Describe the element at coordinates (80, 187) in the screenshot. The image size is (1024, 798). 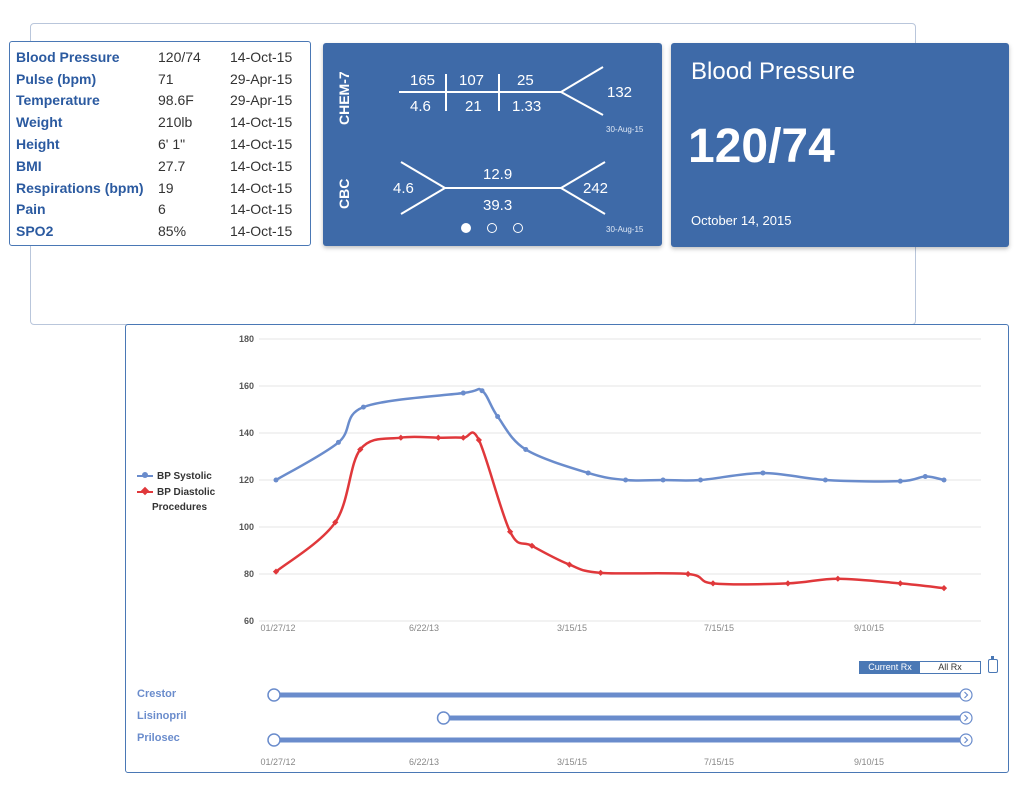
I see `vital-label: Respirations (bpm)` at that location.